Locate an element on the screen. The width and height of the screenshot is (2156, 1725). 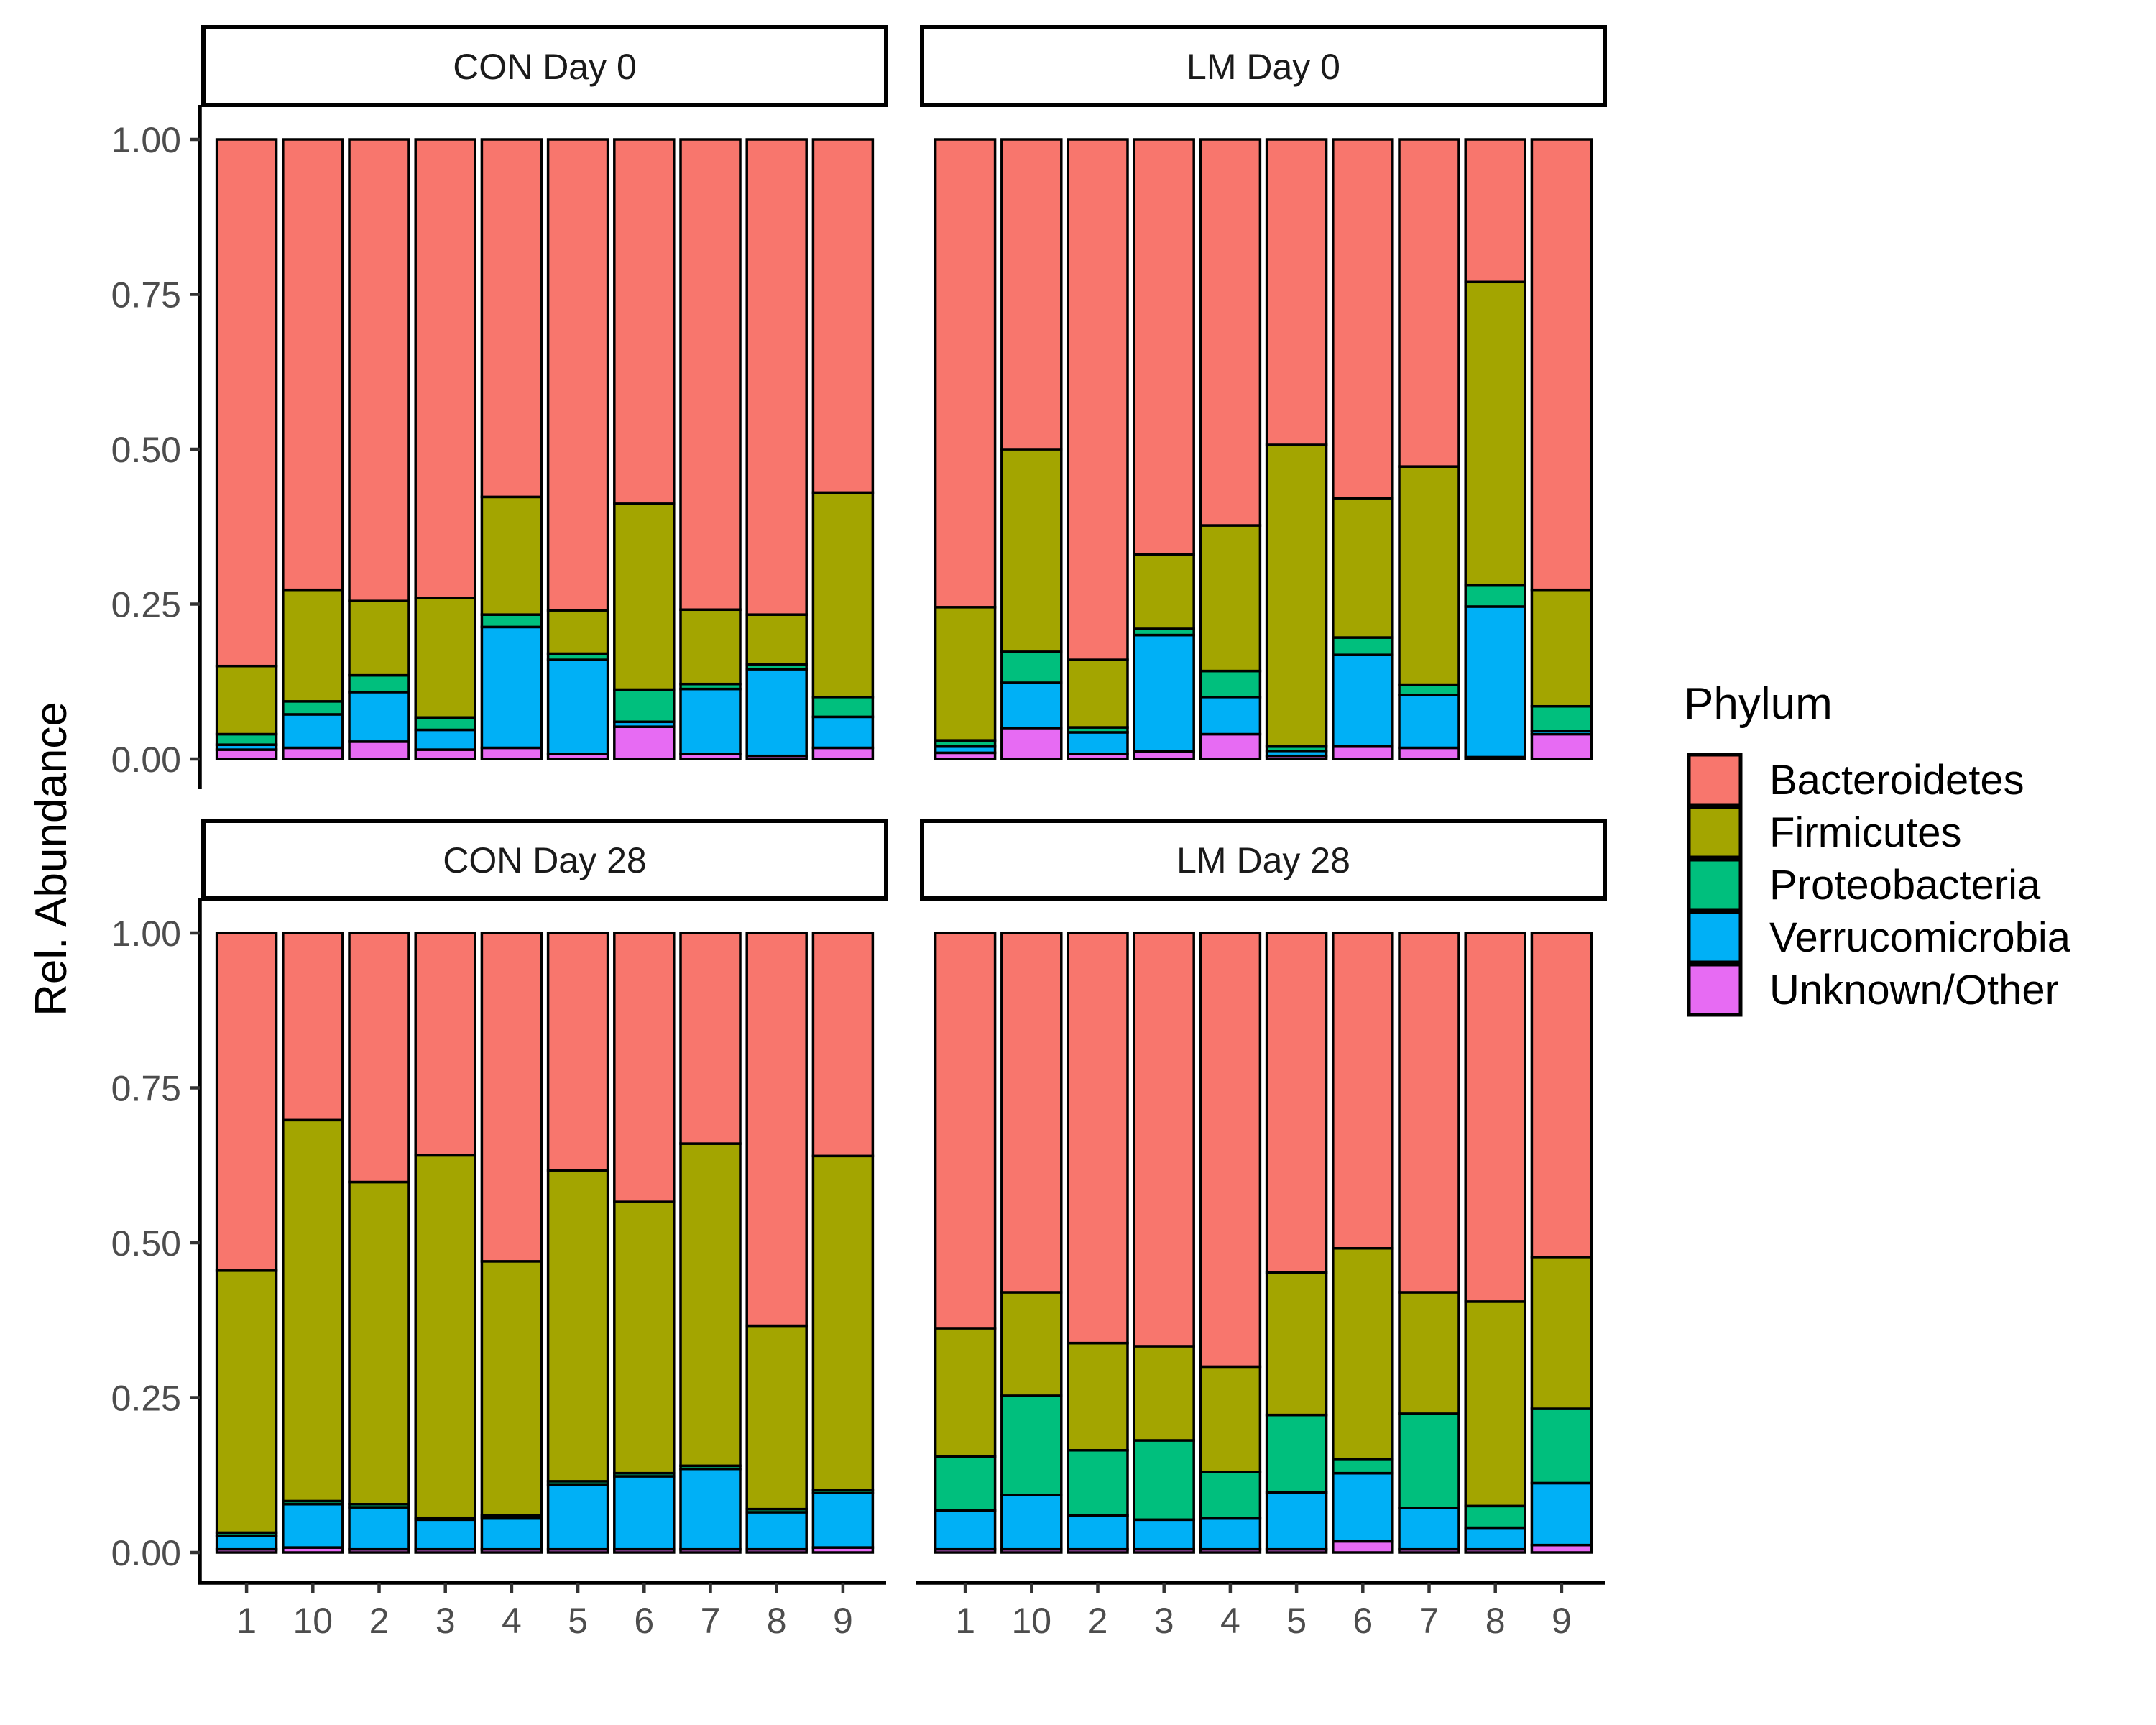
legend-swatch-firmicutes is located at coordinates (1715, 832).